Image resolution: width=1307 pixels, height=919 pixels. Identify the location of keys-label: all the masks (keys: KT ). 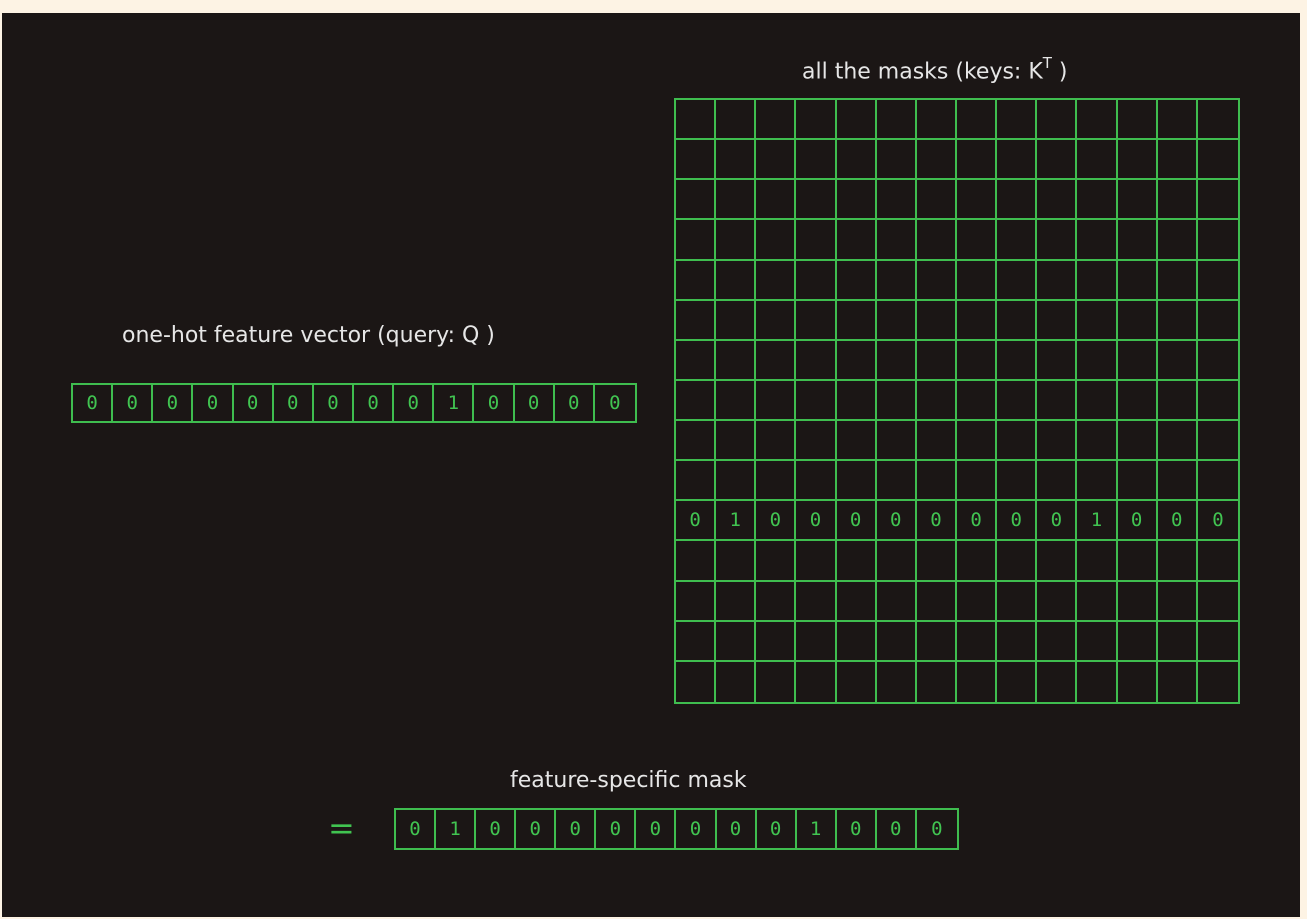
(935, 70).